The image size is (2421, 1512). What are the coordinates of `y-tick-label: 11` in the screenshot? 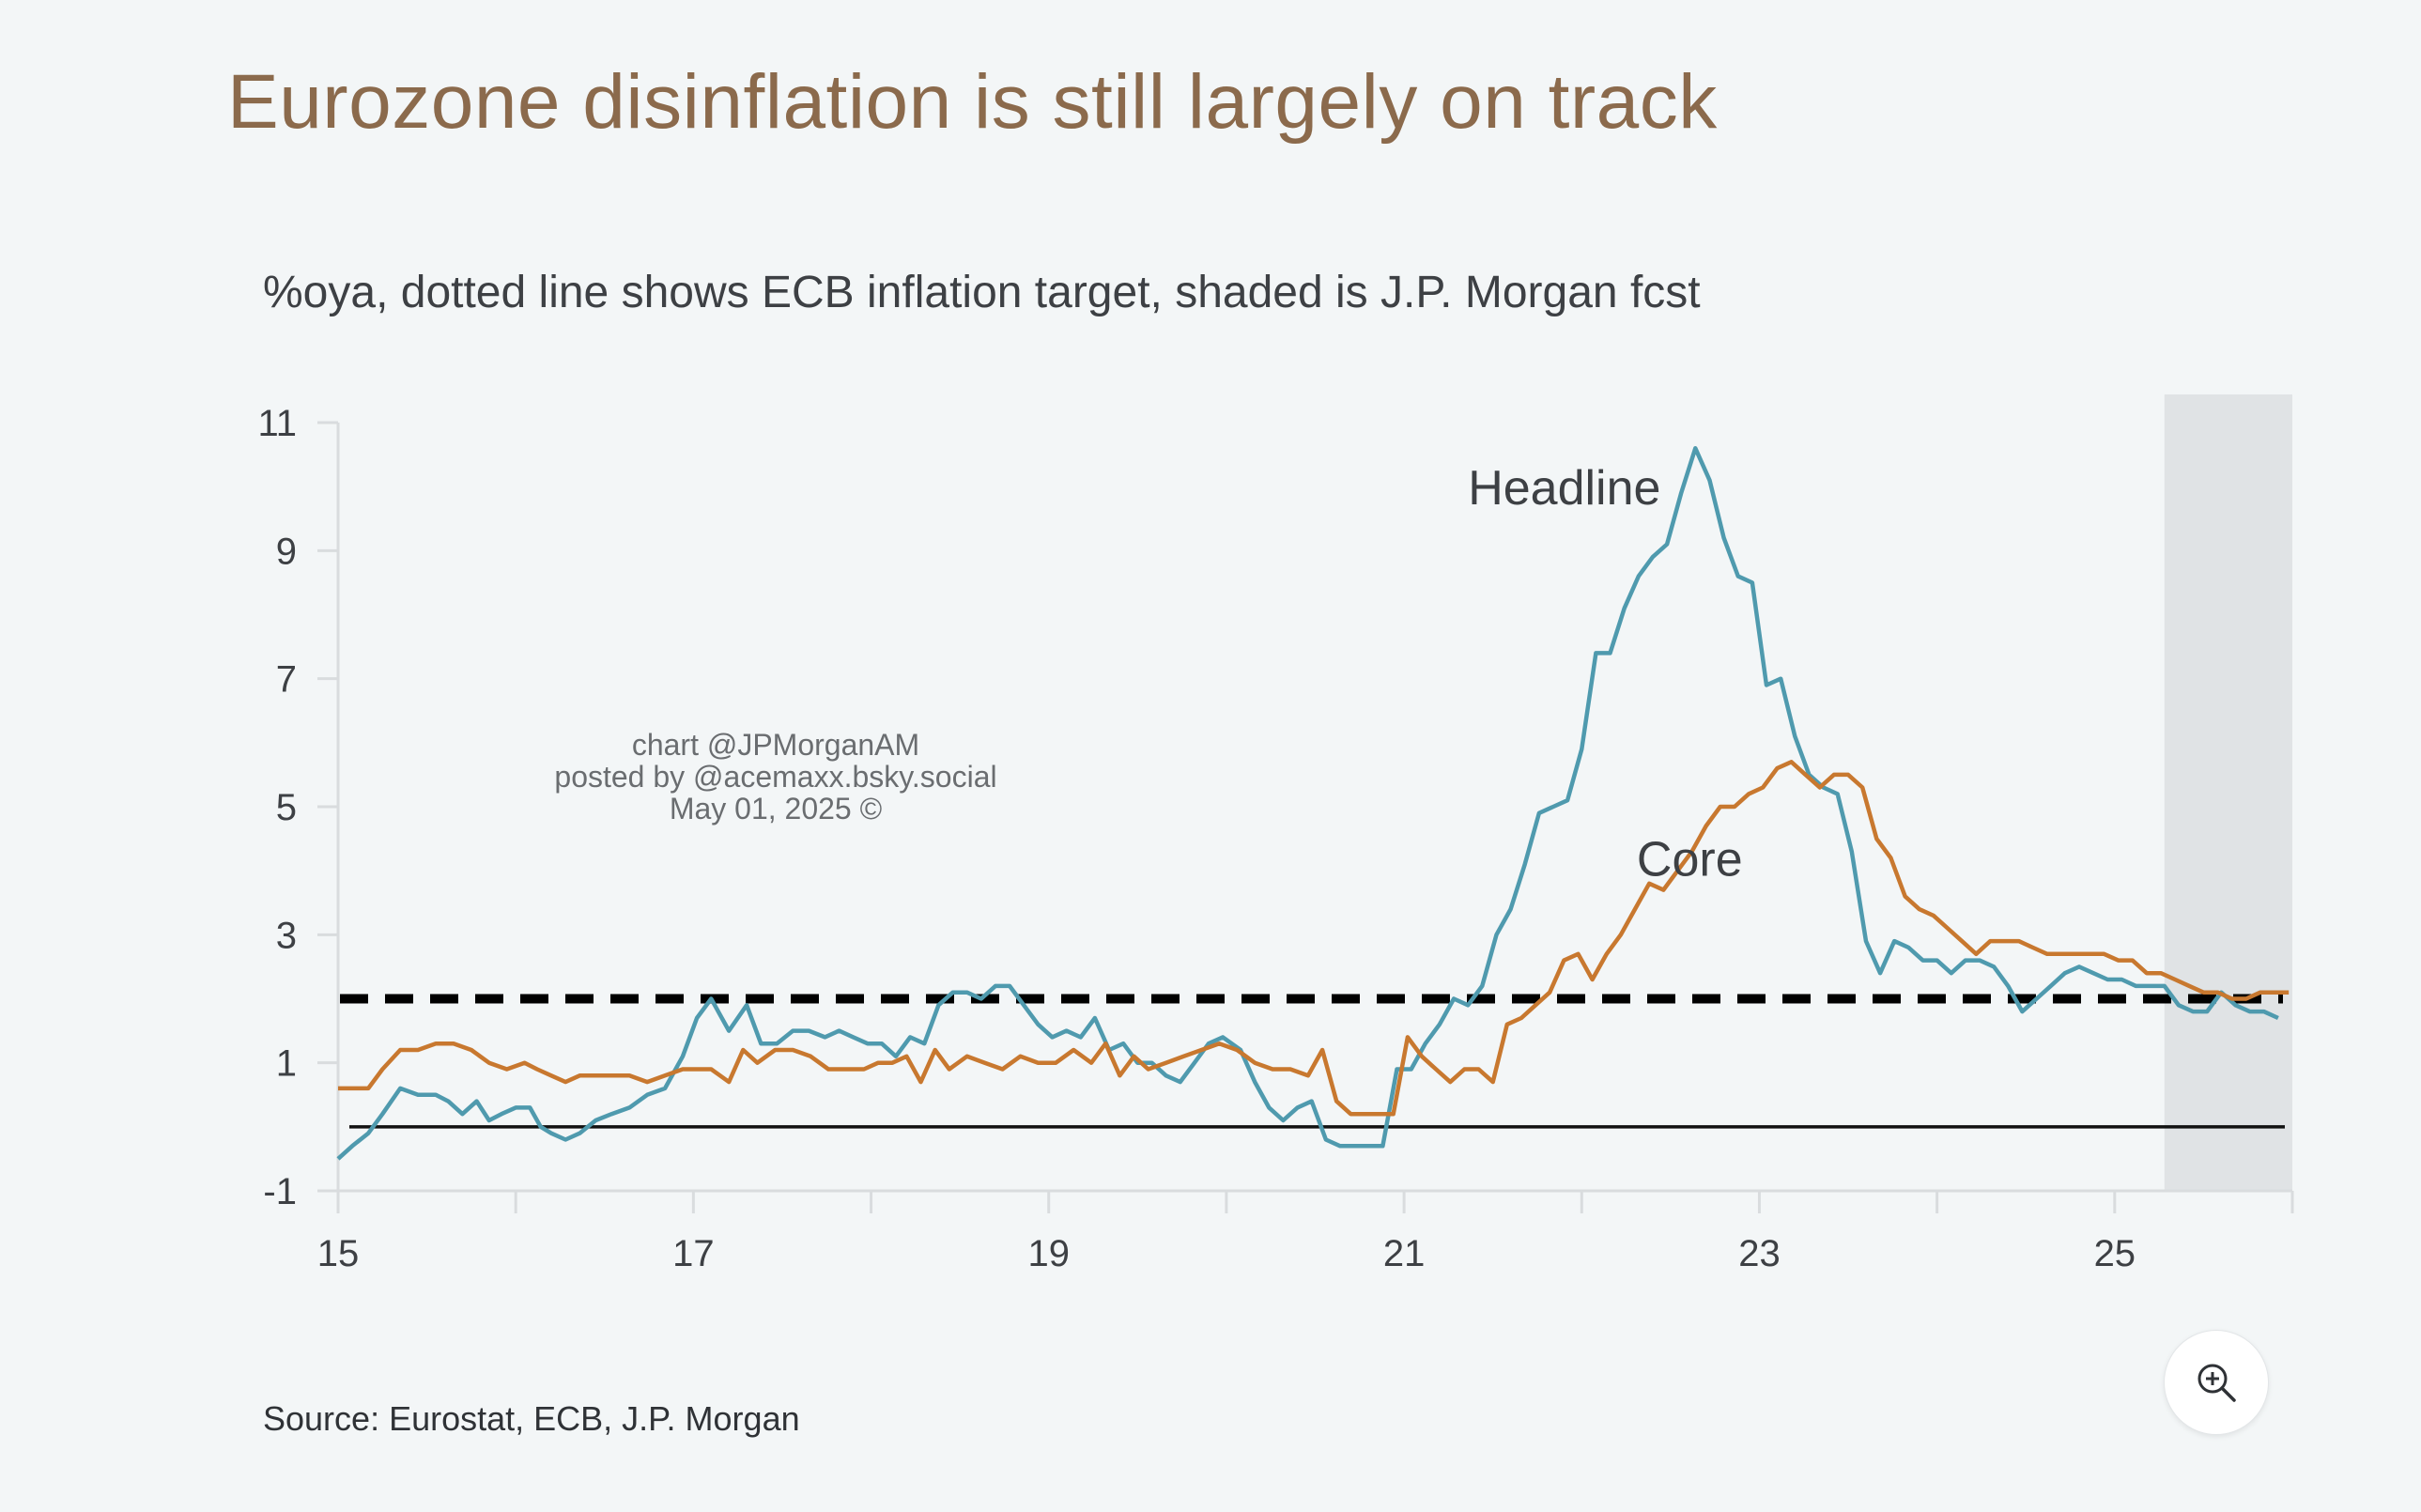 It's located at (277, 423).